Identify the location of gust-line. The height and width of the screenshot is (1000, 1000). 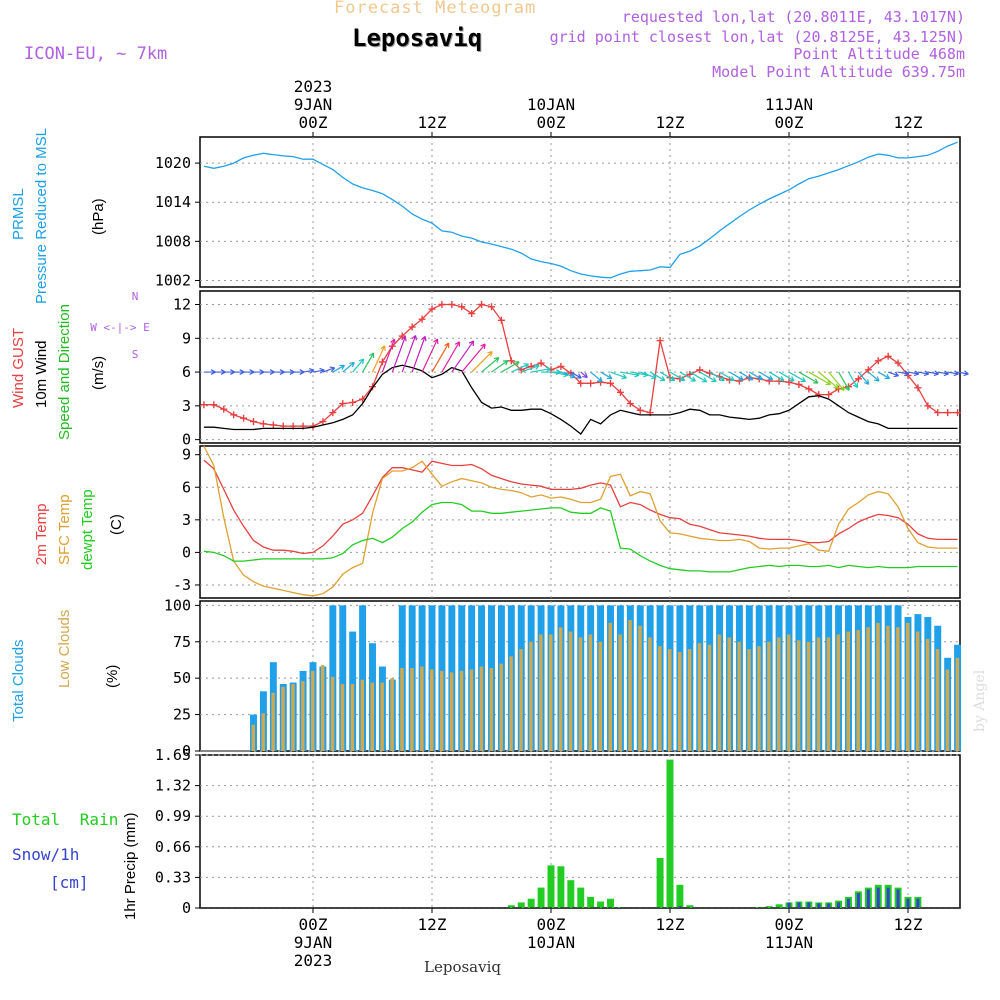
(580, 365).